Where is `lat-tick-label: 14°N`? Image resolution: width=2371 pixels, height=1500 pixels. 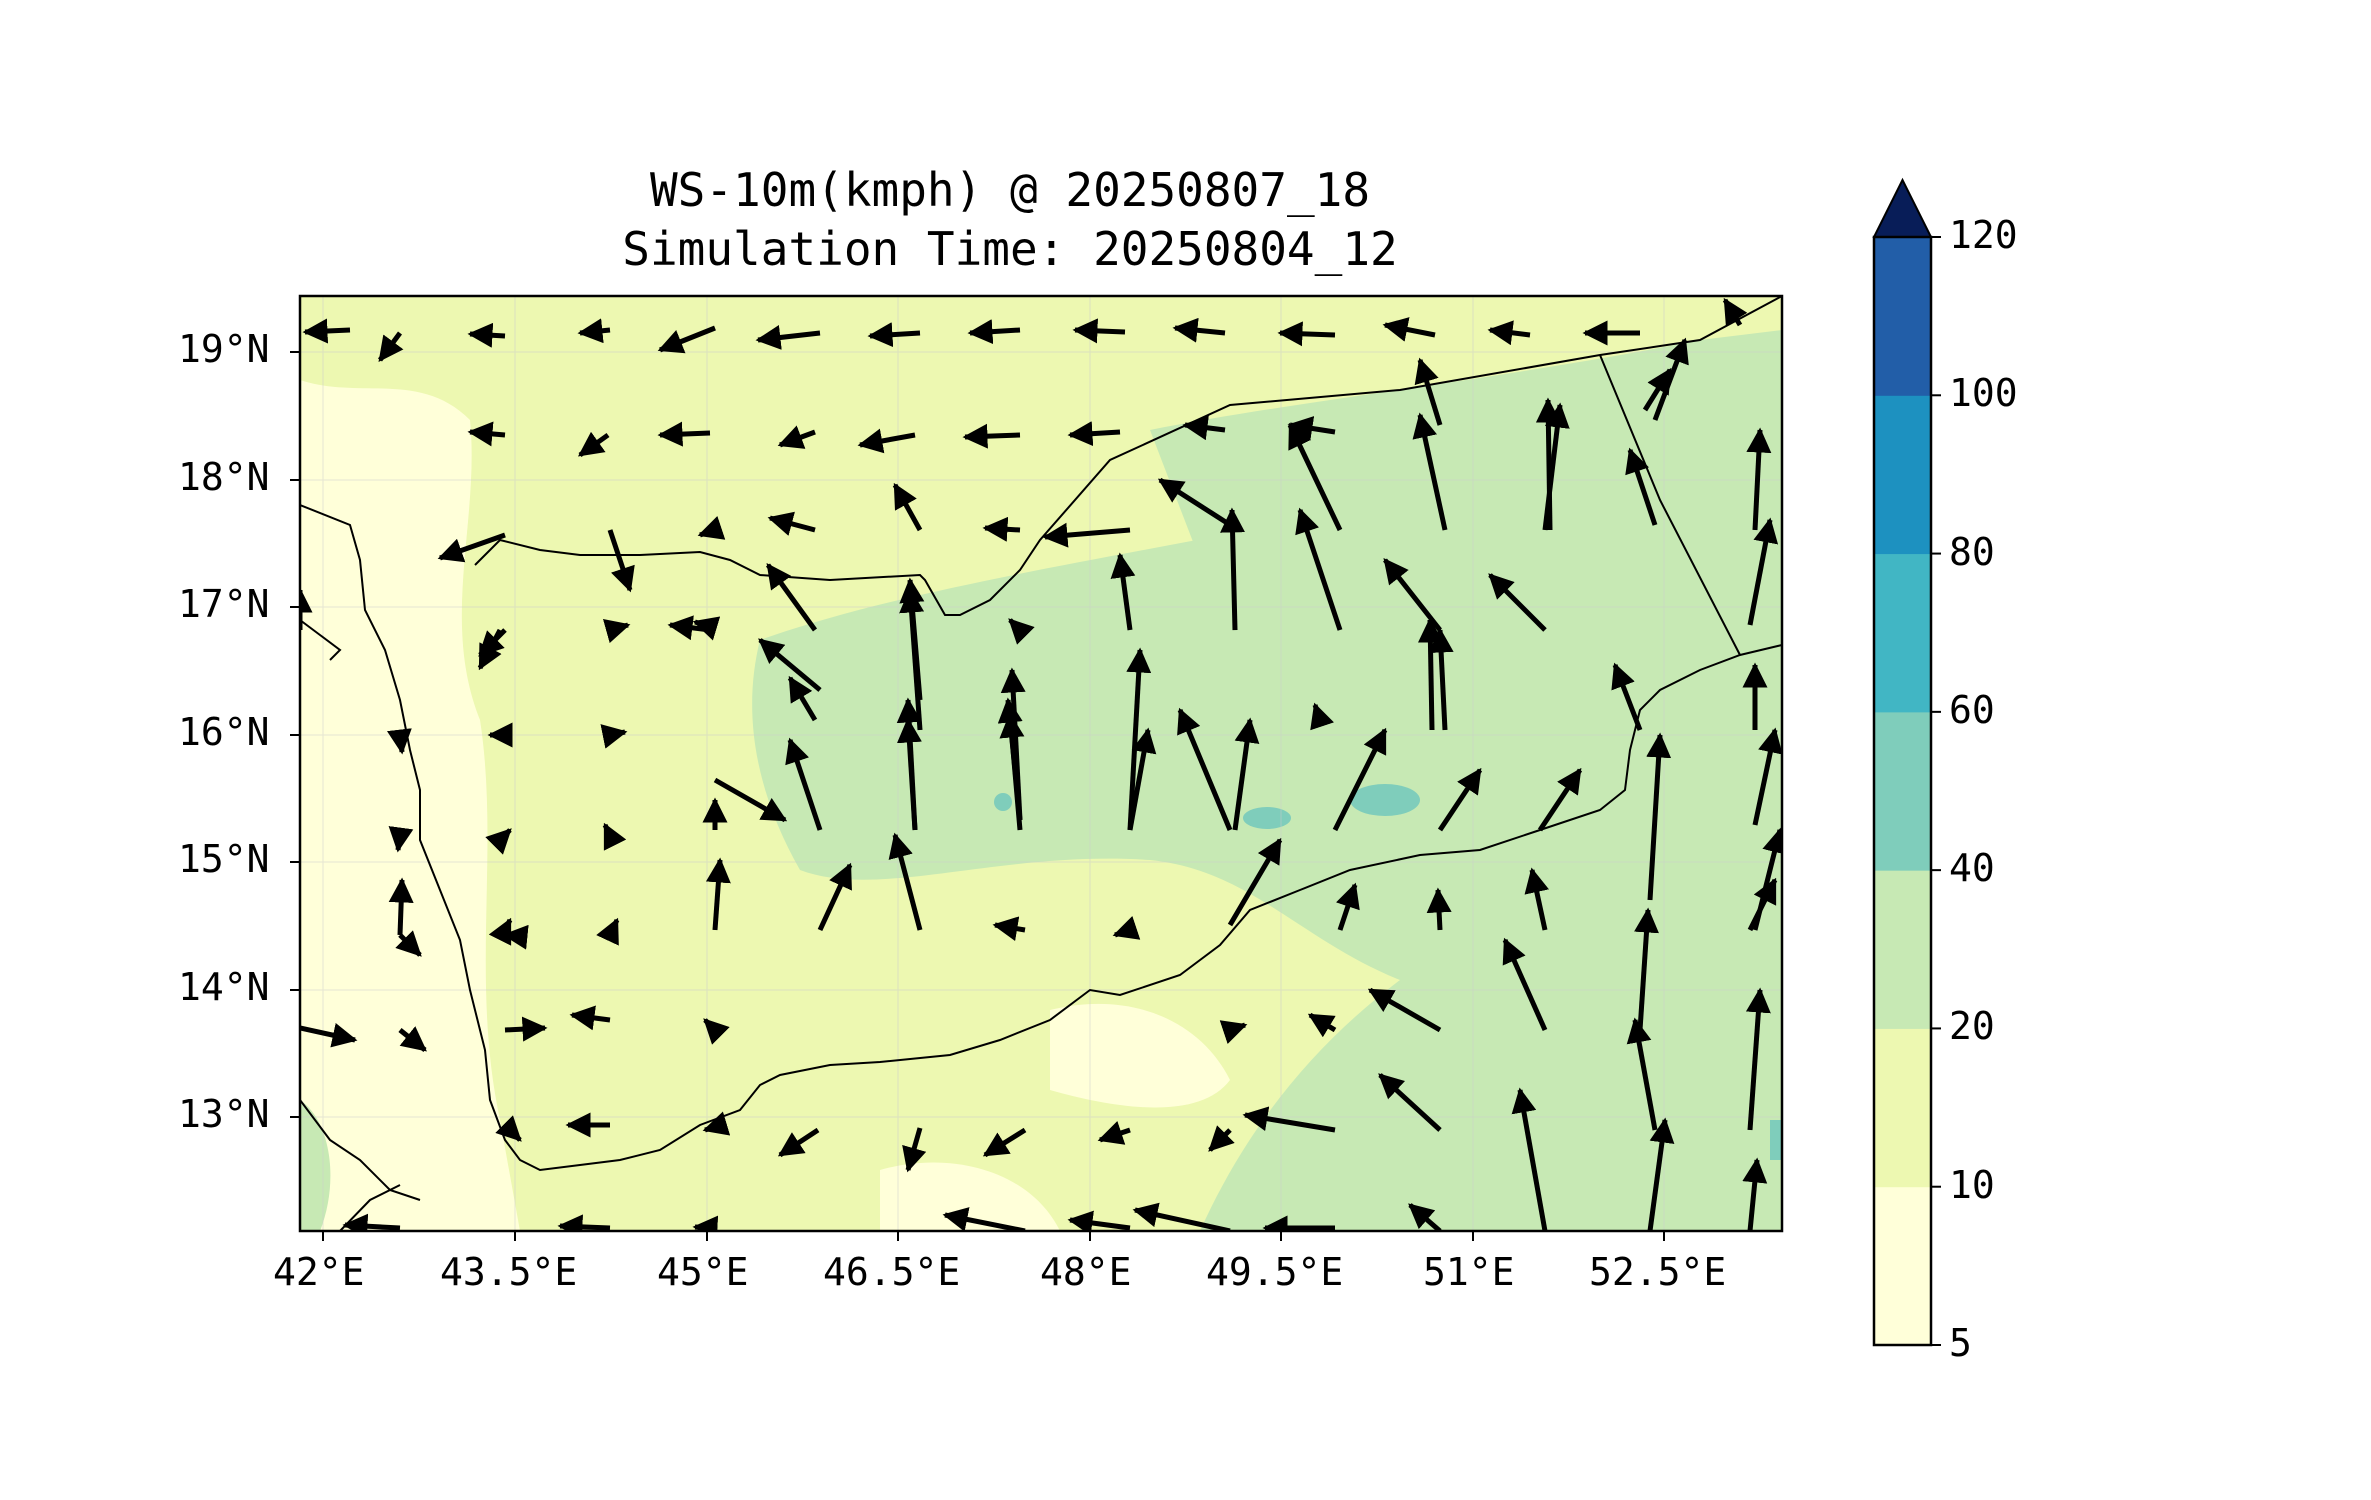
lat-tick-label: 14°N is located at coordinates (224, 987).